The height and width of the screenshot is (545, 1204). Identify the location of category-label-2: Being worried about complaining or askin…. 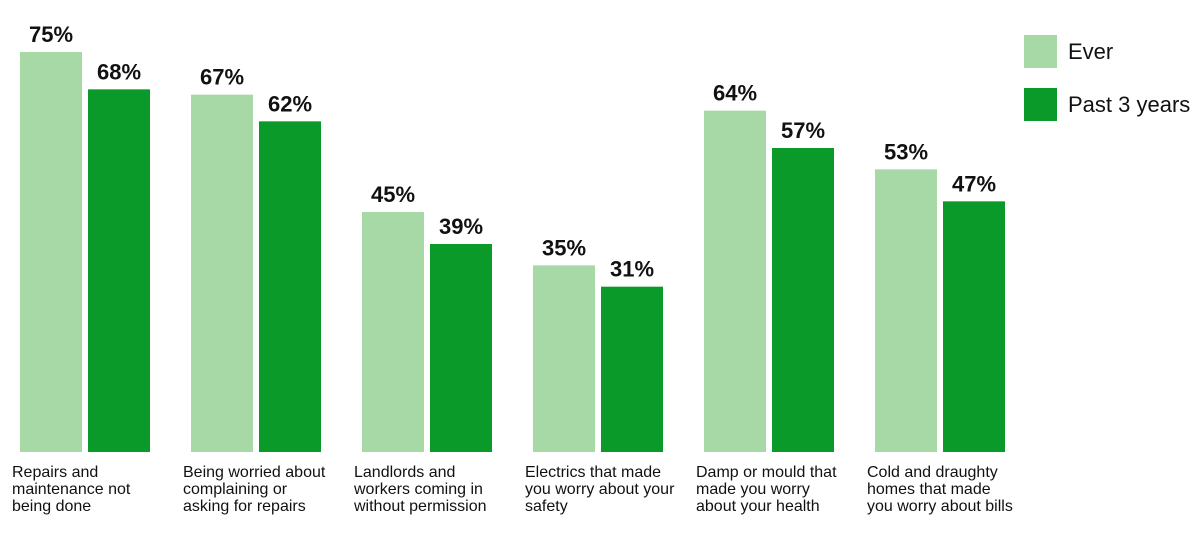
(254, 489).